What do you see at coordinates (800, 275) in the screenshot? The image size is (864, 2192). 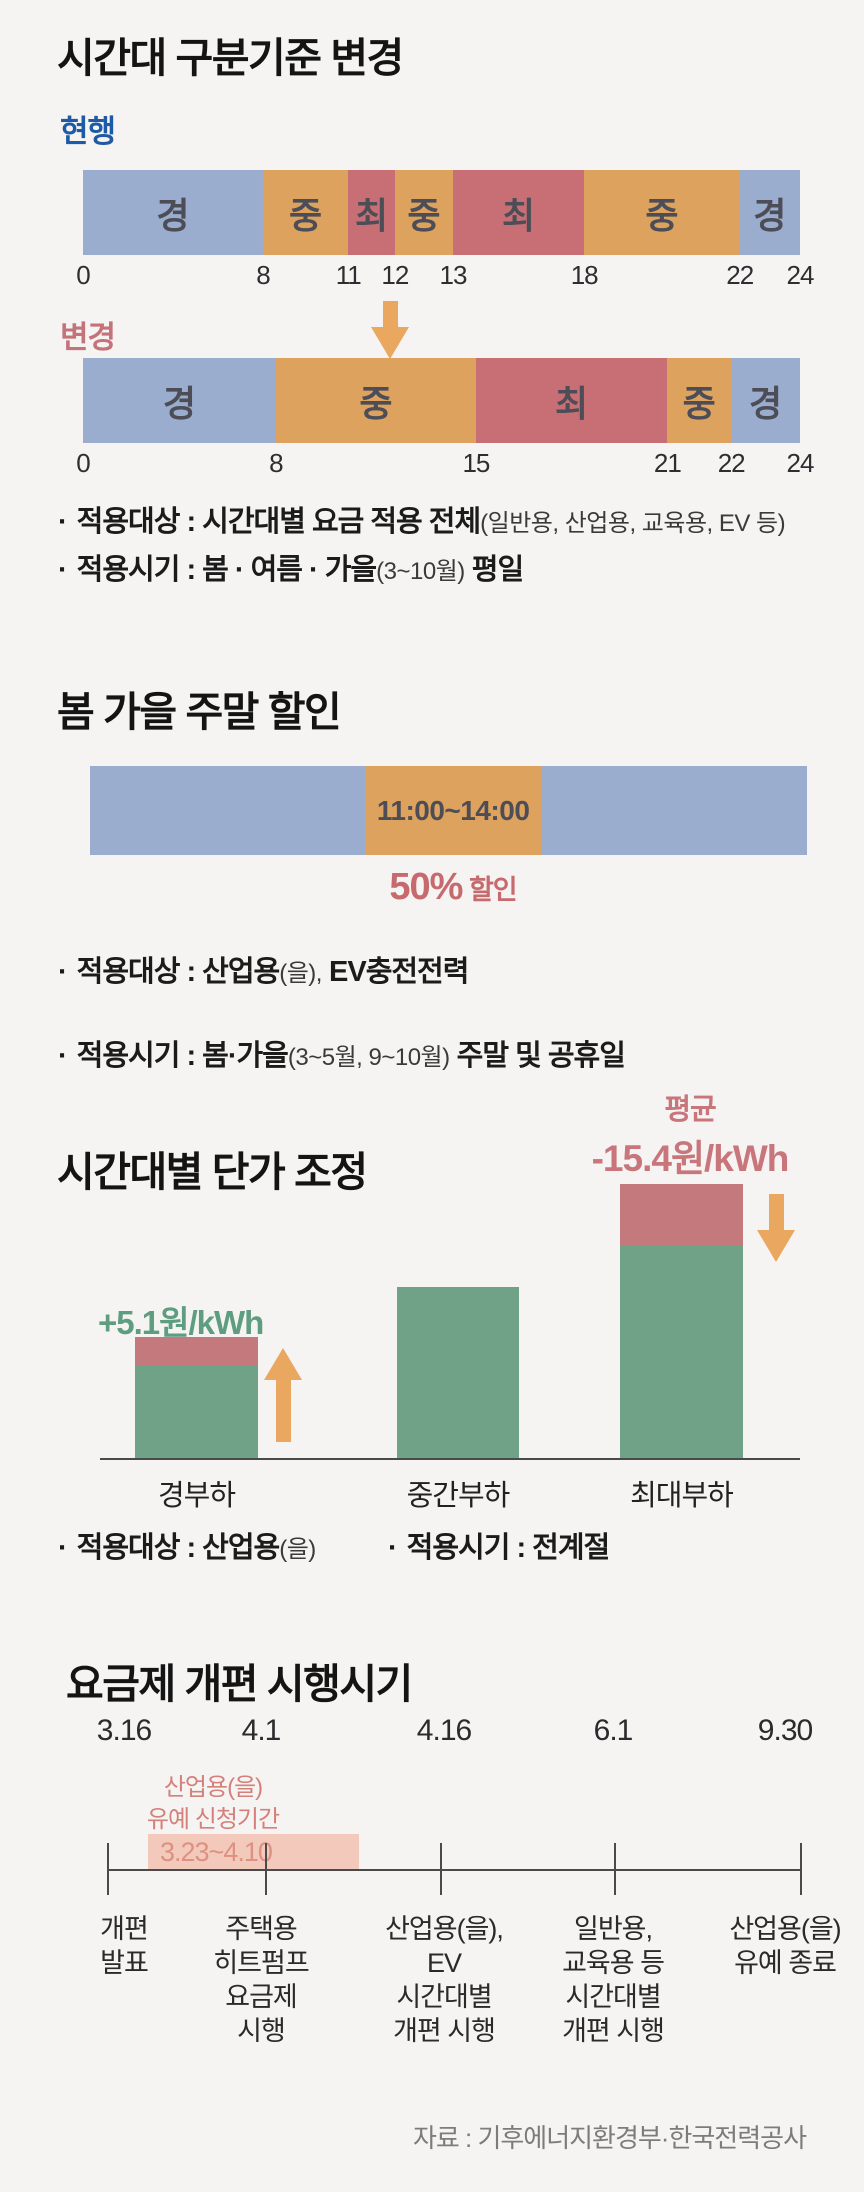 I see `hour-tick-24: 24` at bounding box center [800, 275].